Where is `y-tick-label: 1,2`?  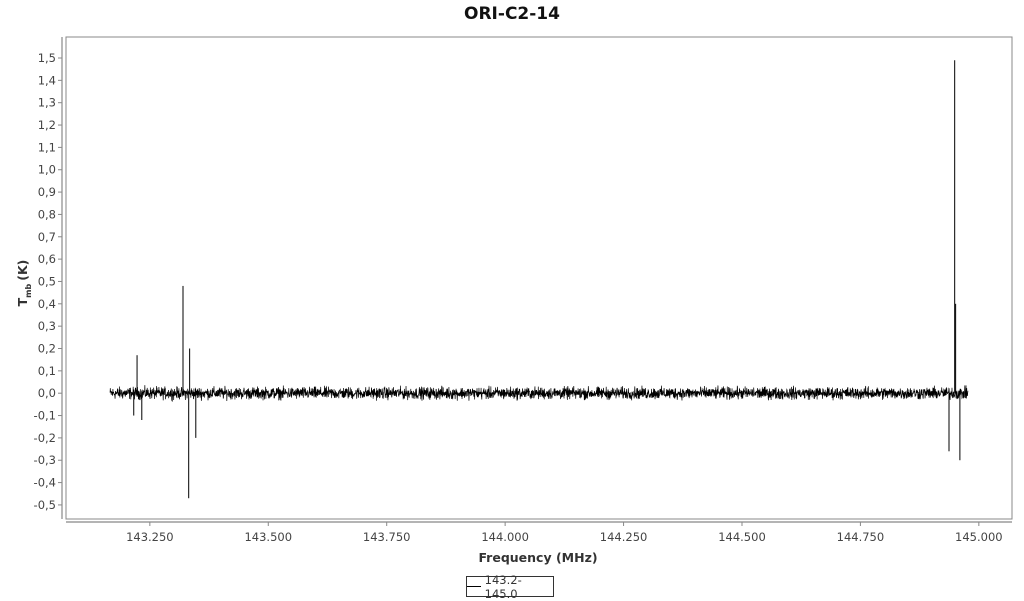 y-tick-label: 1,2 is located at coordinates (47, 125).